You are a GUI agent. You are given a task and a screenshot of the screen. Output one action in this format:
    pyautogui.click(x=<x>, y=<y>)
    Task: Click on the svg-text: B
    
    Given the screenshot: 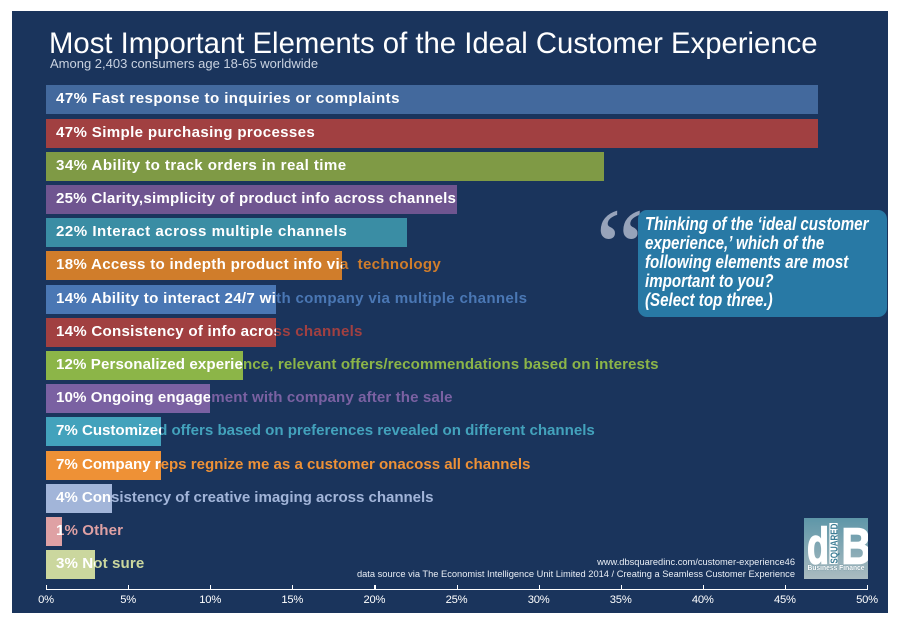 What is the action you would take?
    pyautogui.click(x=854, y=546)
    